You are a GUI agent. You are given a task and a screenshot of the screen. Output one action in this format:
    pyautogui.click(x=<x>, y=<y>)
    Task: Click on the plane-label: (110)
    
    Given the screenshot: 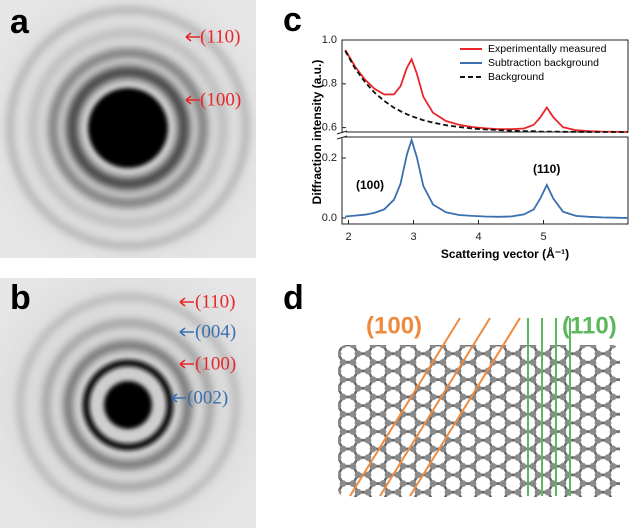 What is the action you would take?
    pyautogui.click(x=589, y=325)
    